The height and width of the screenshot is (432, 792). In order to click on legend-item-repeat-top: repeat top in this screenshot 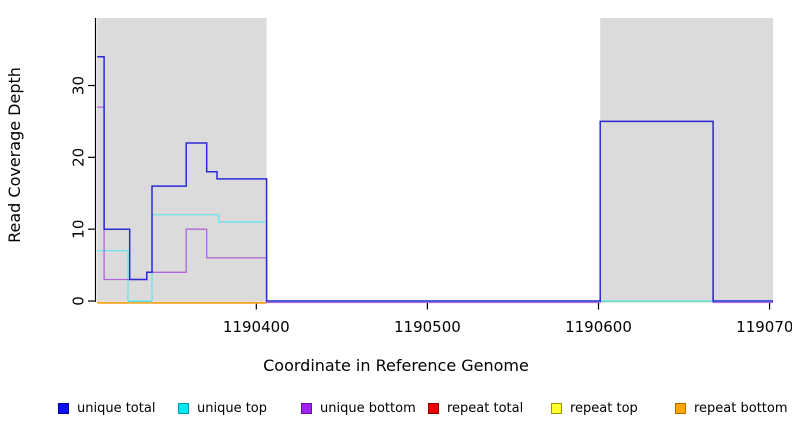, I will do `click(594, 408)`.